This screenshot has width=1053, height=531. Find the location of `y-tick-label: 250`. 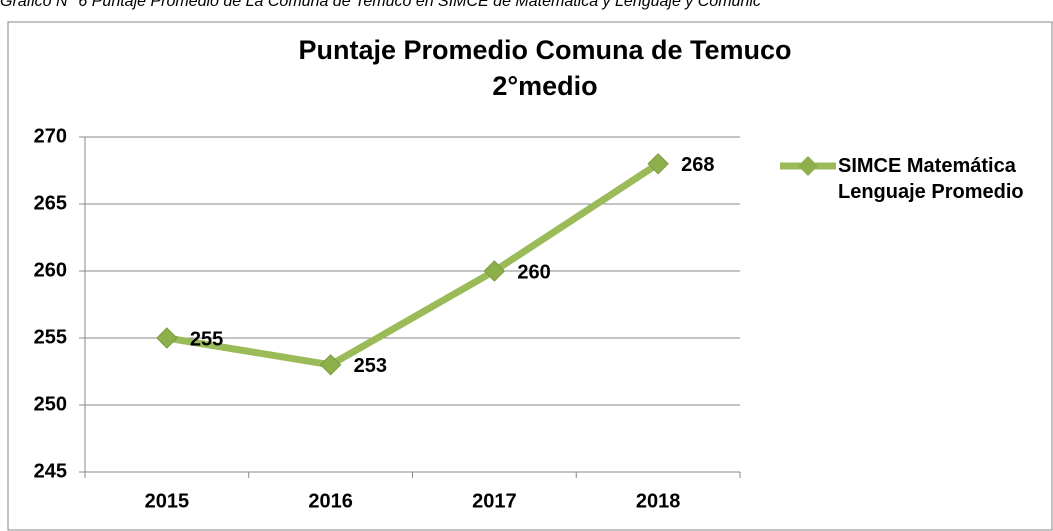

y-tick-label: 250 is located at coordinates (50, 404).